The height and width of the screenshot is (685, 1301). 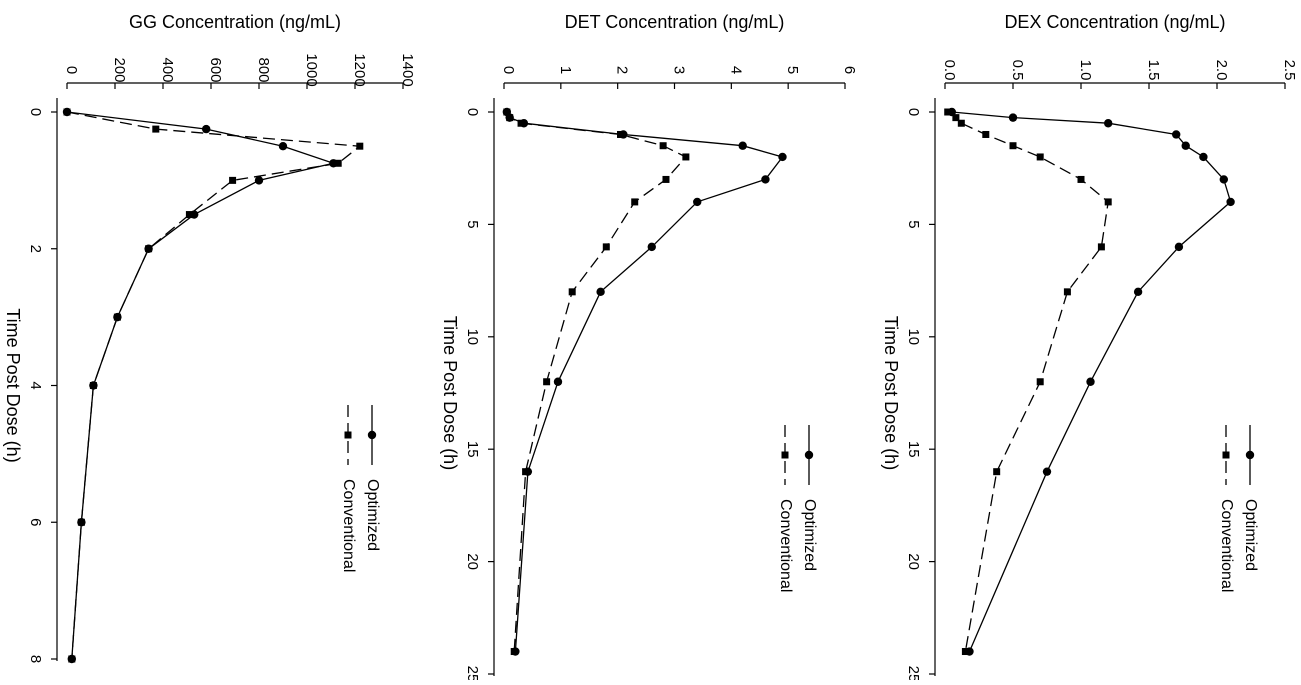 I want to click on series-line-conventional, so click(x=596, y=381).